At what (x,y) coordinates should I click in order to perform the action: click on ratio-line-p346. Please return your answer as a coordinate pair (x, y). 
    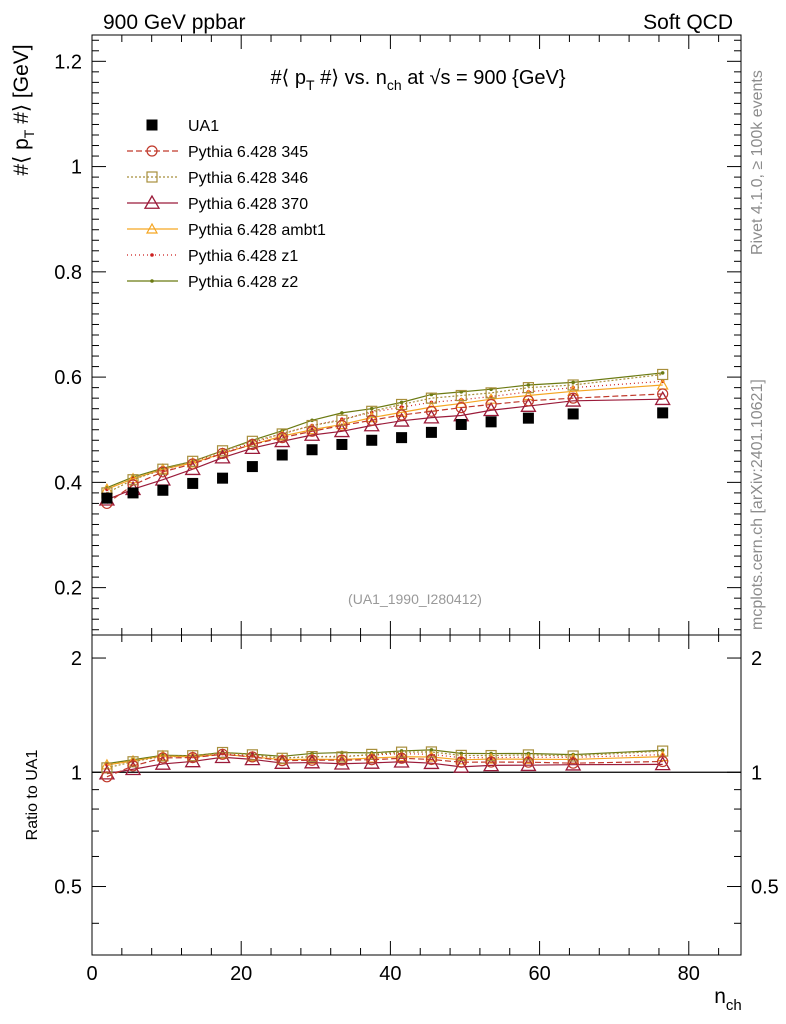
    Looking at the image, I should click on (384, 759).